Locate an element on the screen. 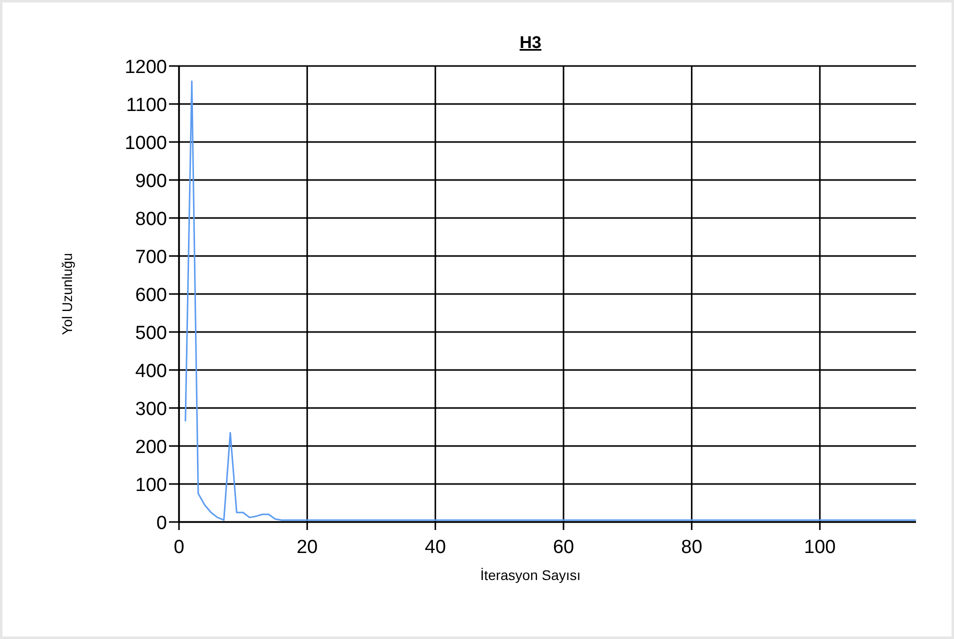 The width and height of the screenshot is (954, 639). y-tick-label: 100 is located at coordinates (151, 485).